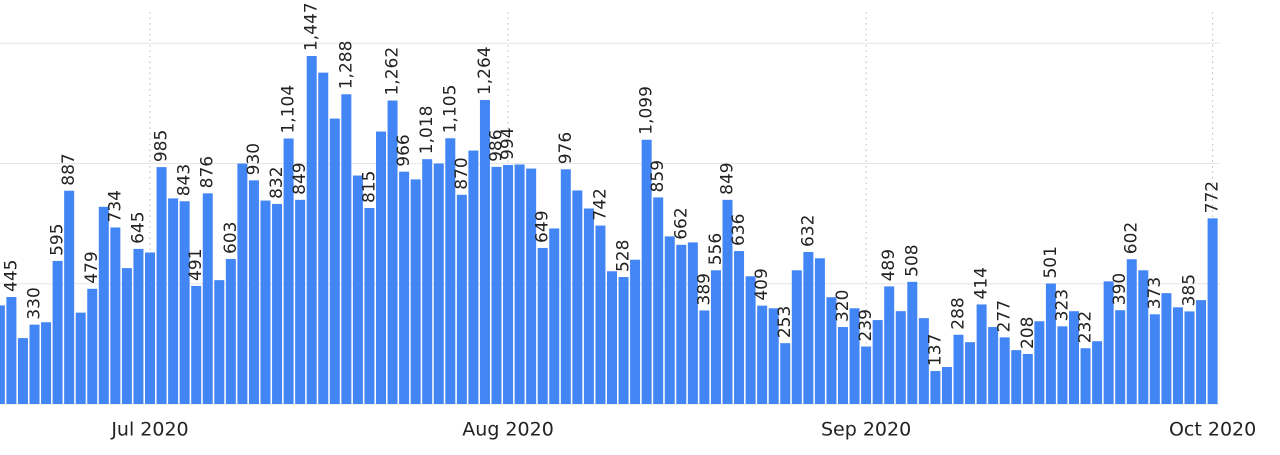 The width and height of the screenshot is (1280, 455). What do you see at coordinates (149, 430) in the screenshot?
I see `x-tick-label: Jul 2020` at bounding box center [149, 430].